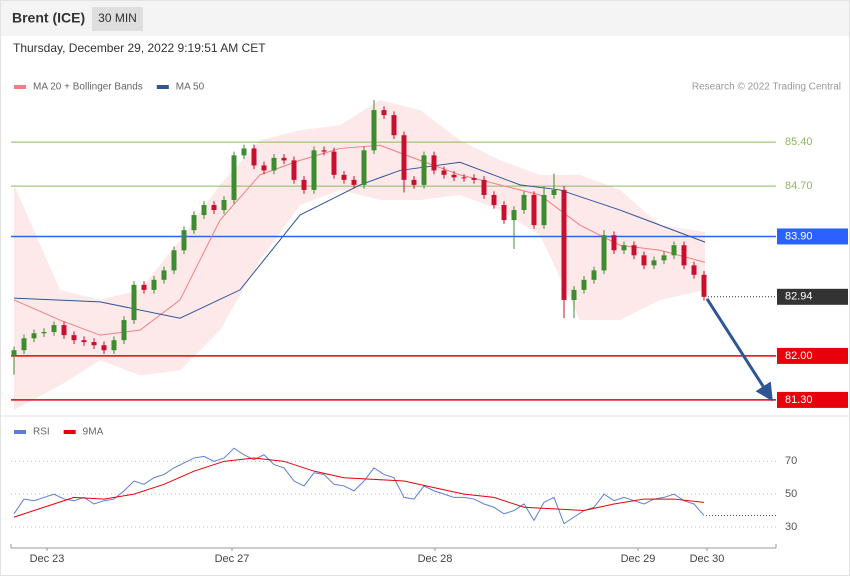 The height and width of the screenshot is (576, 850). What do you see at coordinates (190, 87) in the screenshot?
I see `legend-label: MA 50` at bounding box center [190, 87].